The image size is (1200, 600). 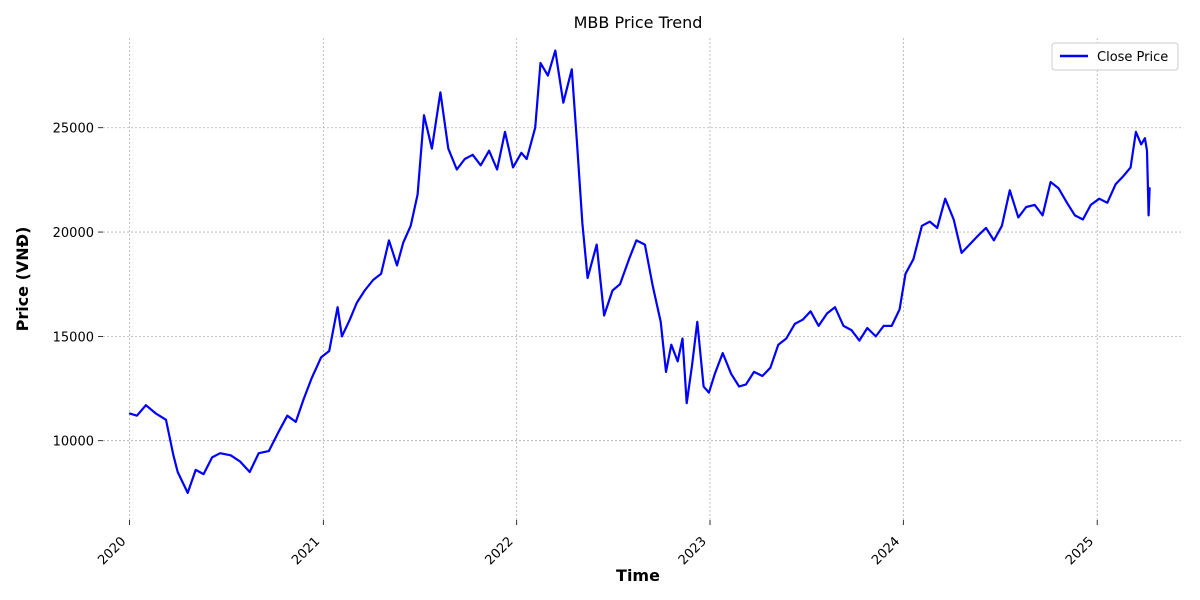 I want to click on x-tick-label: 2022, so click(x=499, y=551).